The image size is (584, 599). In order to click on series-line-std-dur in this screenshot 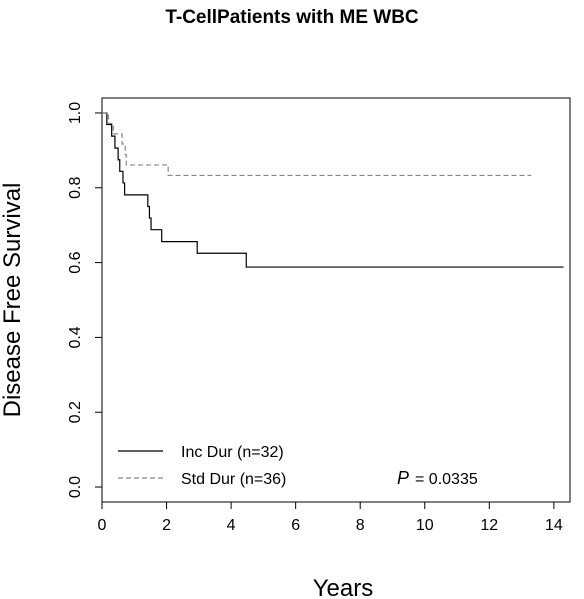, I will do `click(317, 144)`.